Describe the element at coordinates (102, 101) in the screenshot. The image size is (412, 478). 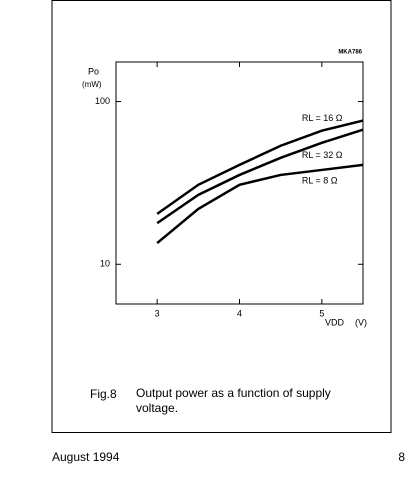
I see `y-tick-label: 100` at that location.